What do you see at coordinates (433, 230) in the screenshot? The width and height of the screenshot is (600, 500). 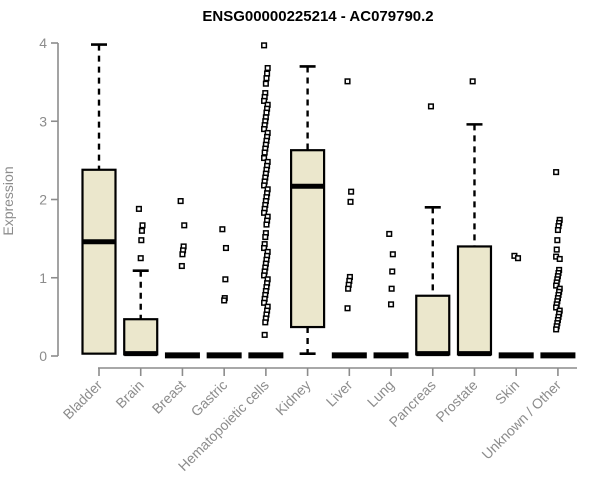 I see `boxplot-group-pancreas` at bounding box center [433, 230].